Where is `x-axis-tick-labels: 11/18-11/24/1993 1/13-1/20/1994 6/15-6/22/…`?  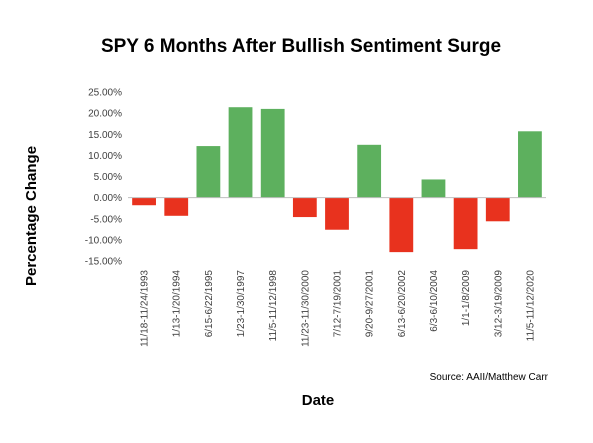
x-axis-tick-labels: 11/18-11/24/1993 1/13-1/20/1994 6/15-6/22/… is located at coordinates (338, 308).